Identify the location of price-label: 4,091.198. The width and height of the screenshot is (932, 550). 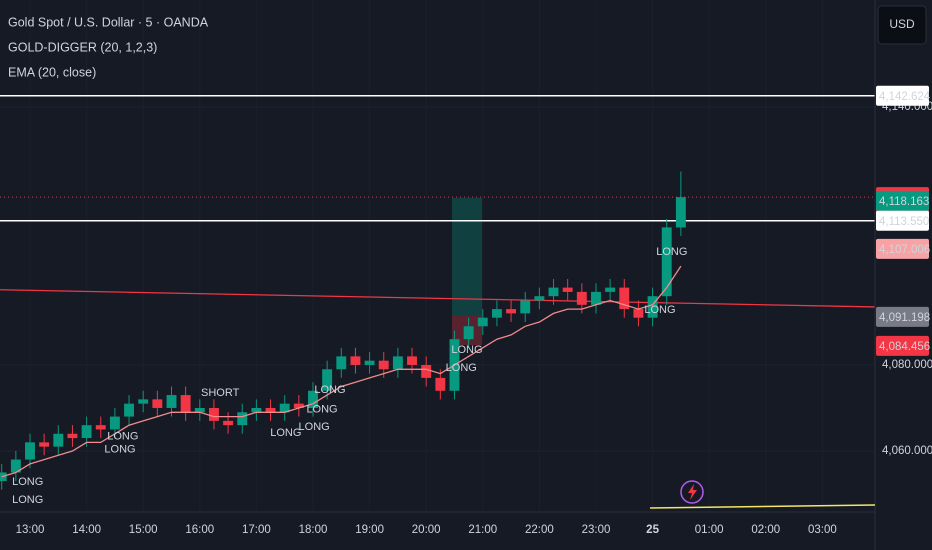
(904, 318).